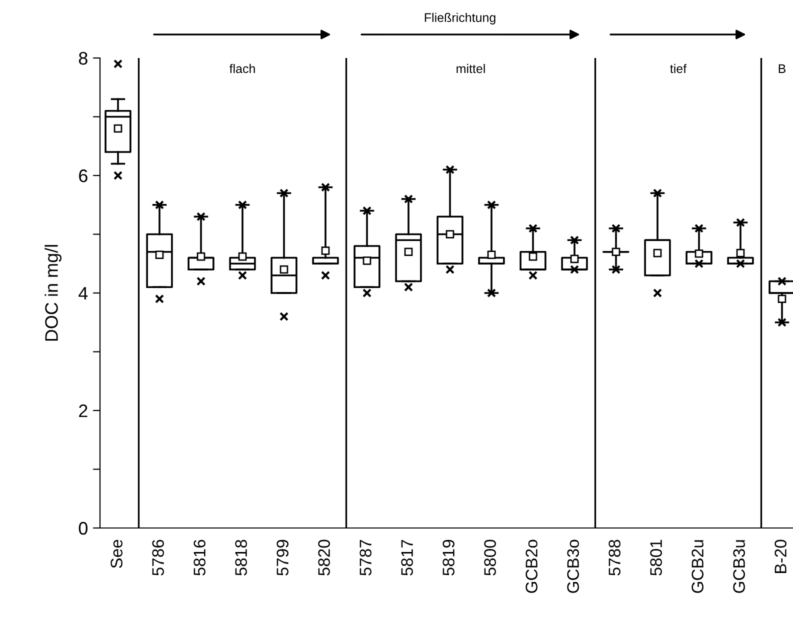  What do you see at coordinates (460, 18) in the screenshot?
I see `chart-title: Fließrichtung` at bounding box center [460, 18].